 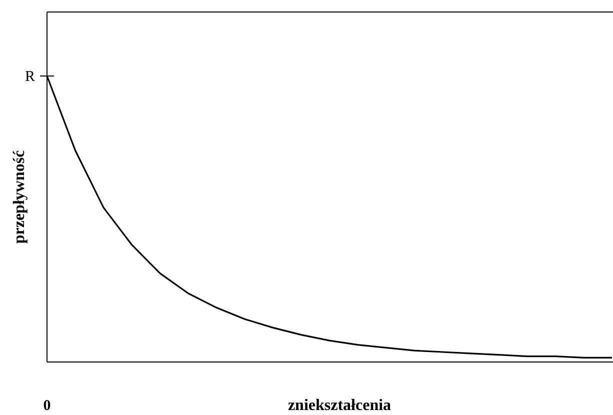 What do you see at coordinates (19, 197) in the screenshot?
I see `y-axis-title: przepływność` at bounding box center [19, 197].